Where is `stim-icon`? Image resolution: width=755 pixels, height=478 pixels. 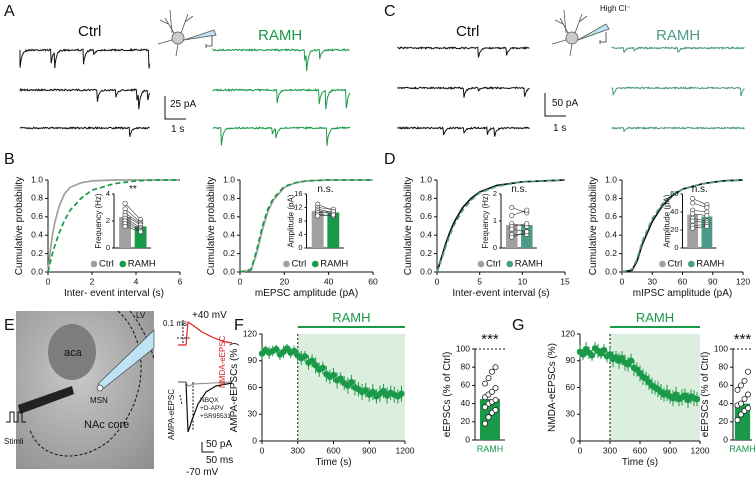
stim-icon is located at coordinates (16, 417).